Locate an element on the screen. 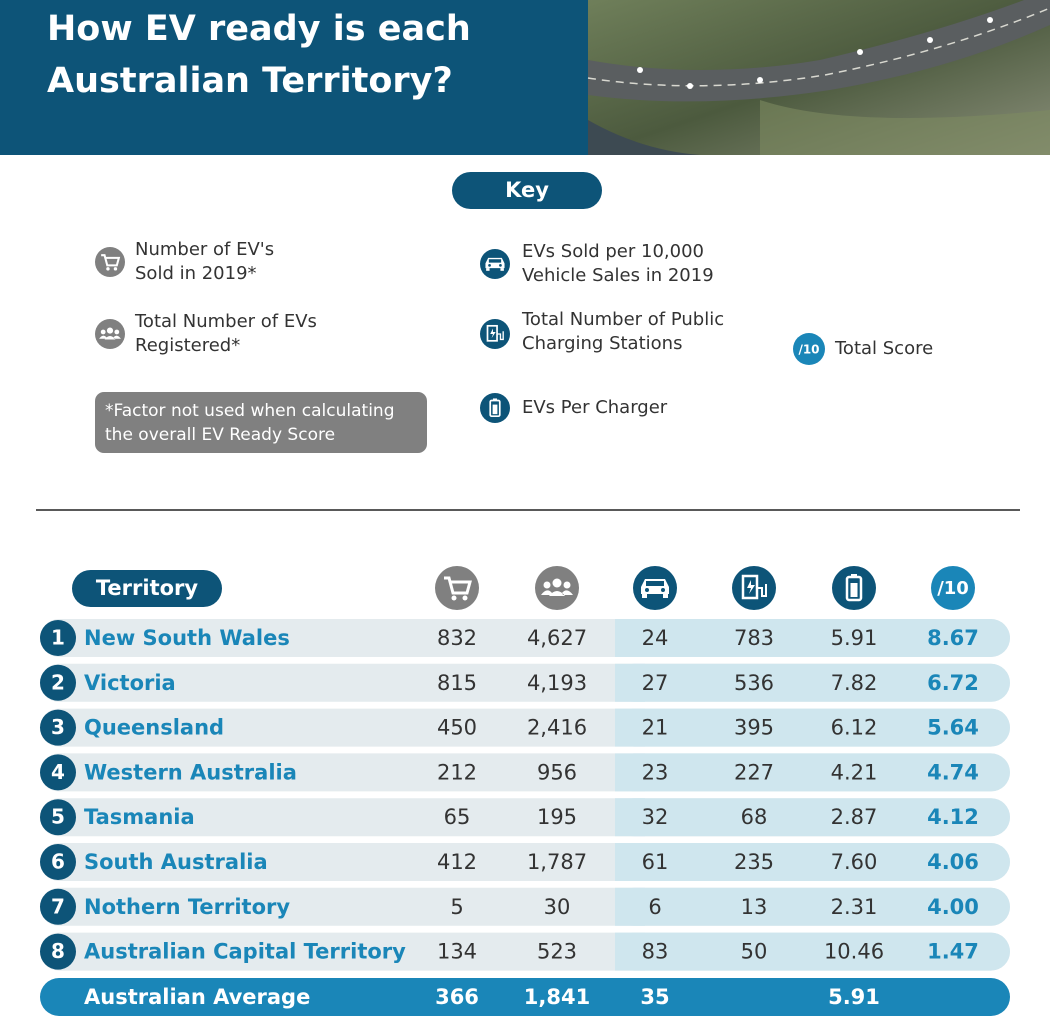  cell-value: 5 is located at coordinates (456, 907).